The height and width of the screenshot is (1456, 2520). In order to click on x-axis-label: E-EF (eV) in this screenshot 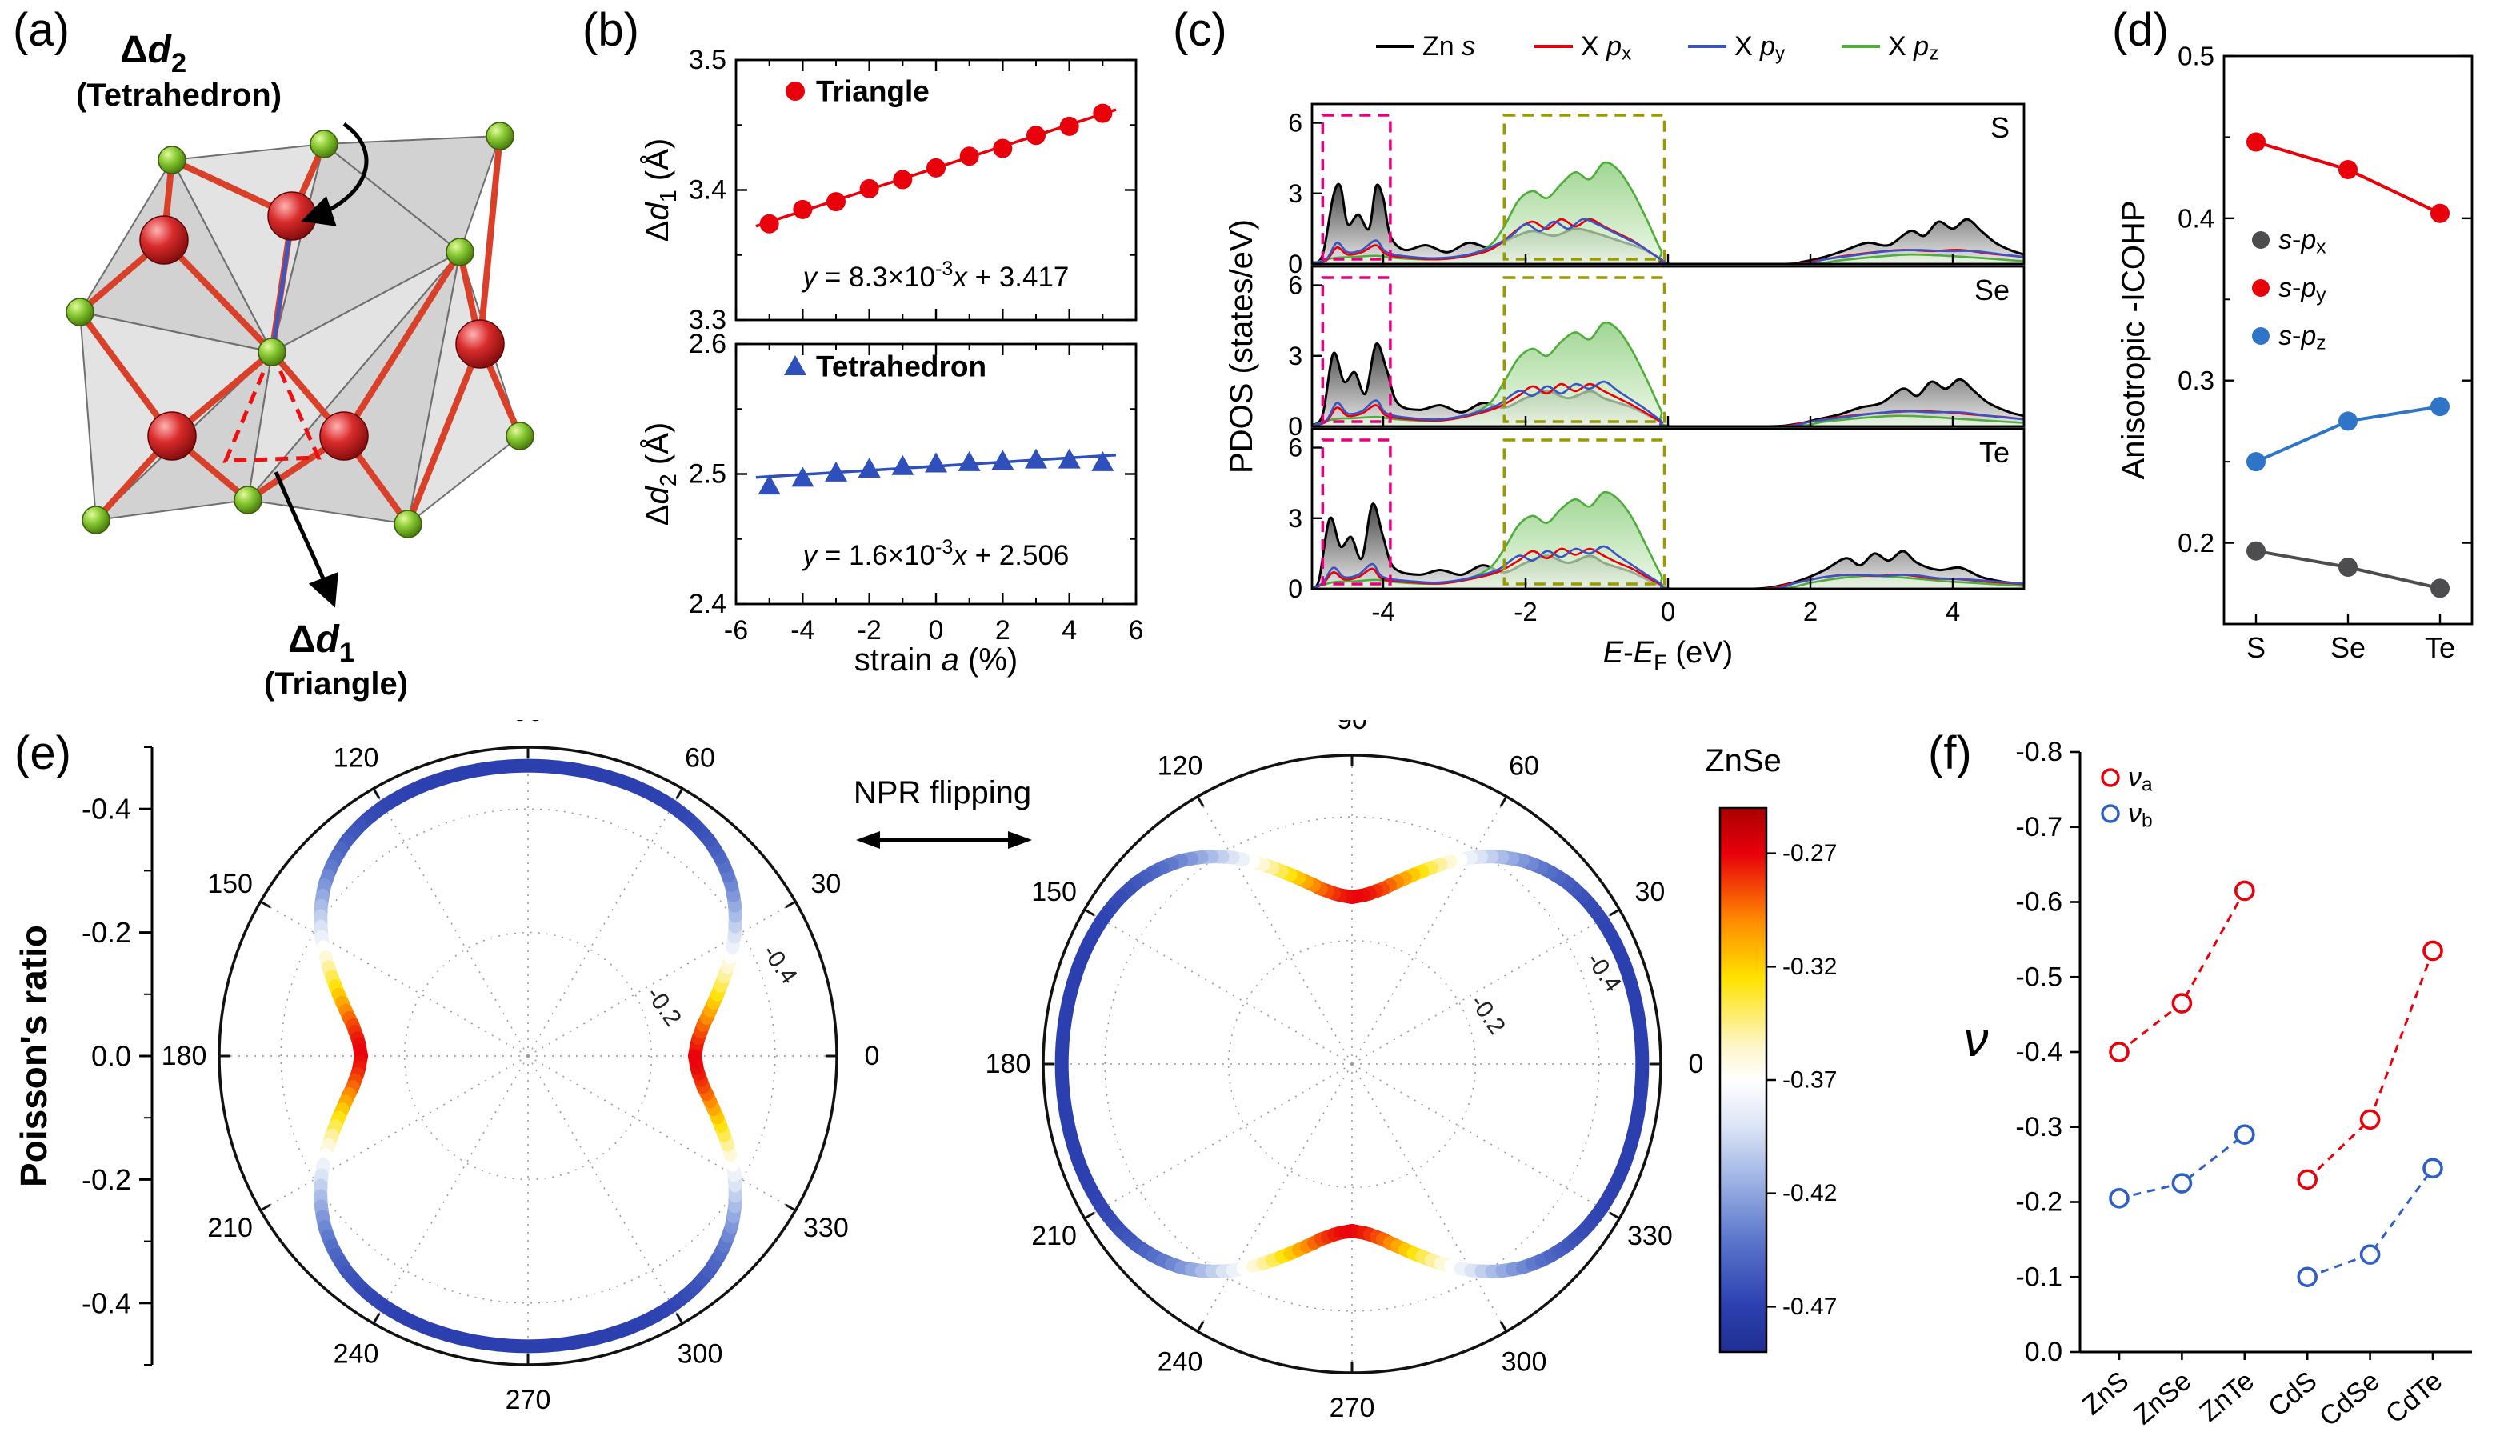, I will do `click(1668, 655)`.